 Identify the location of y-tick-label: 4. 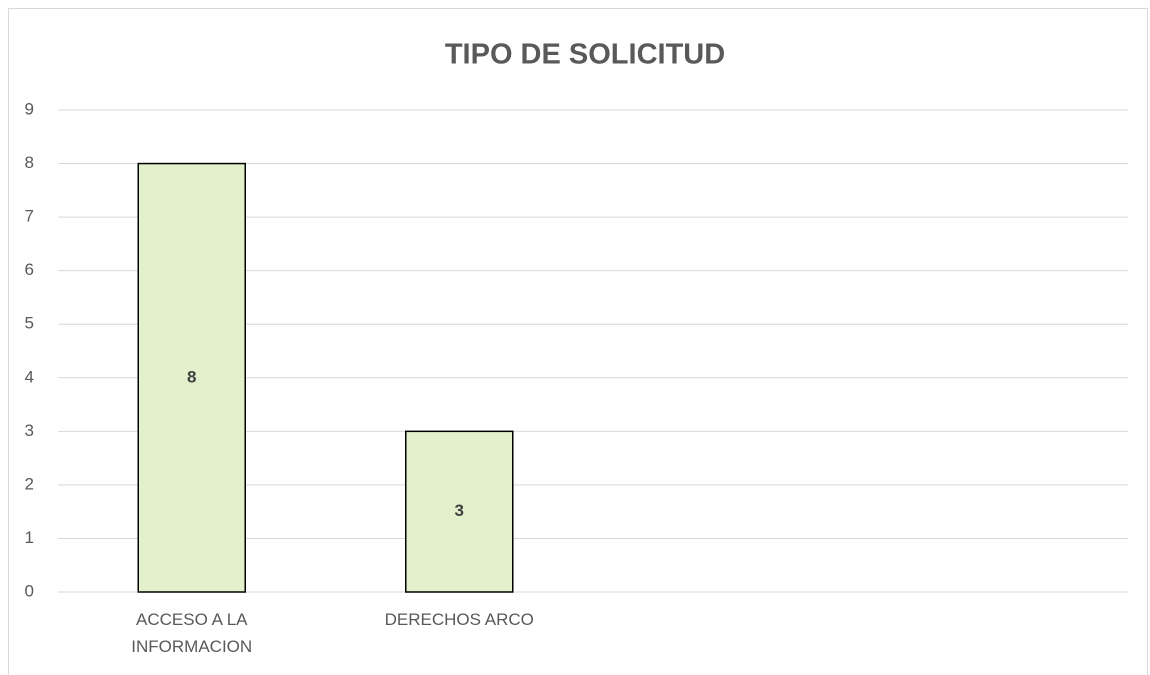
(29, 376).